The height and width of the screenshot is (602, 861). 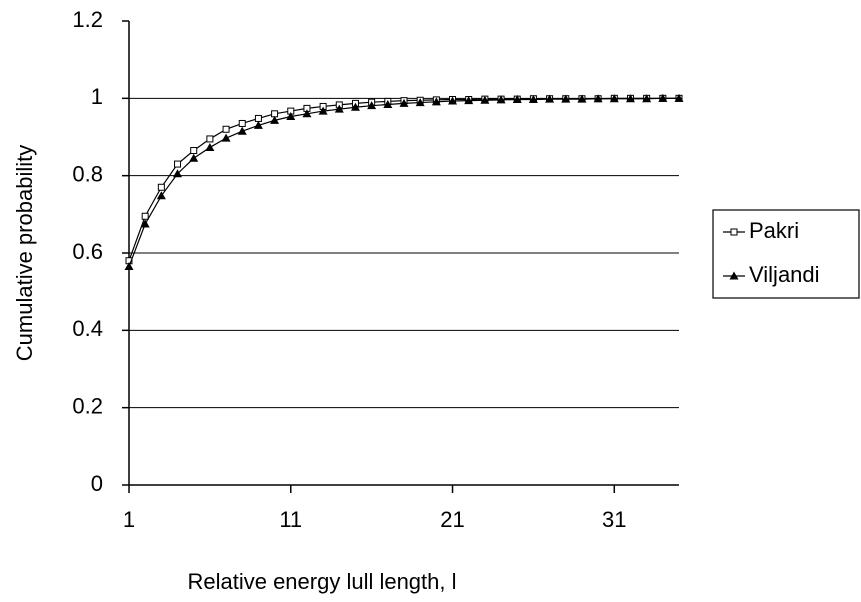 I want to click on y-tick-label: 0.2, so click(x=87, y=405).